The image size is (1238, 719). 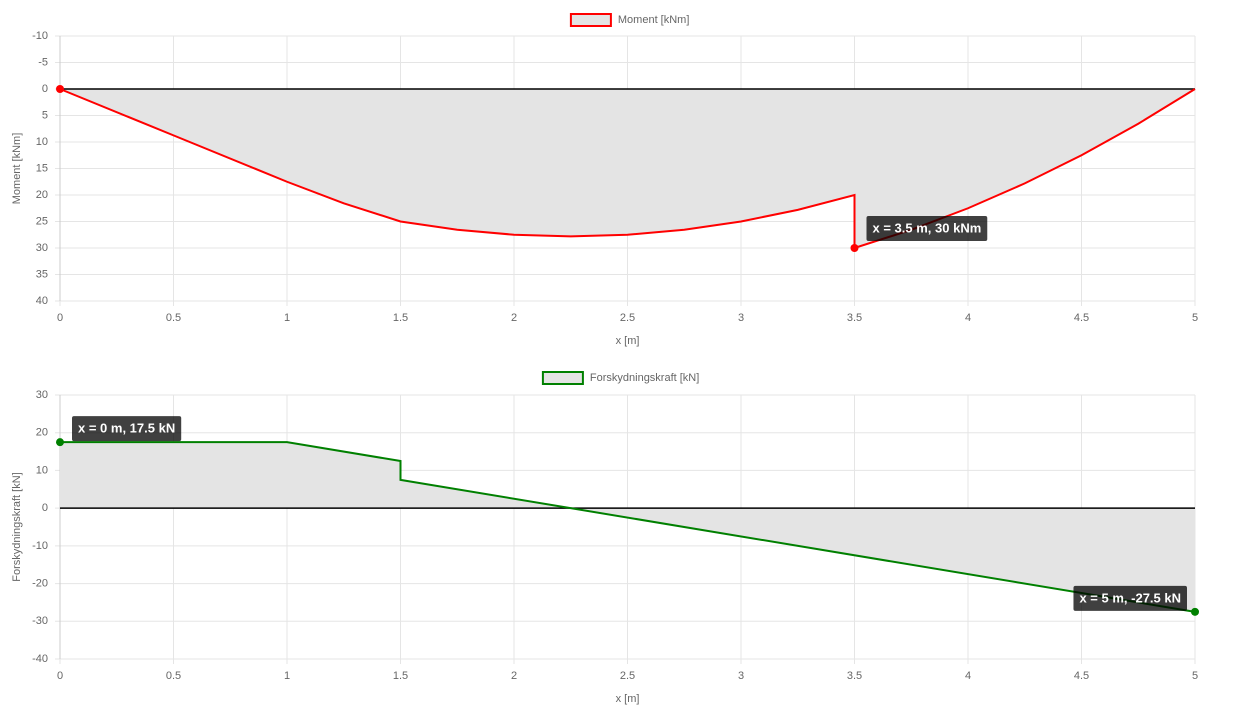 I want to click on legend: Moment [kNm], so click(x=629, y=20).